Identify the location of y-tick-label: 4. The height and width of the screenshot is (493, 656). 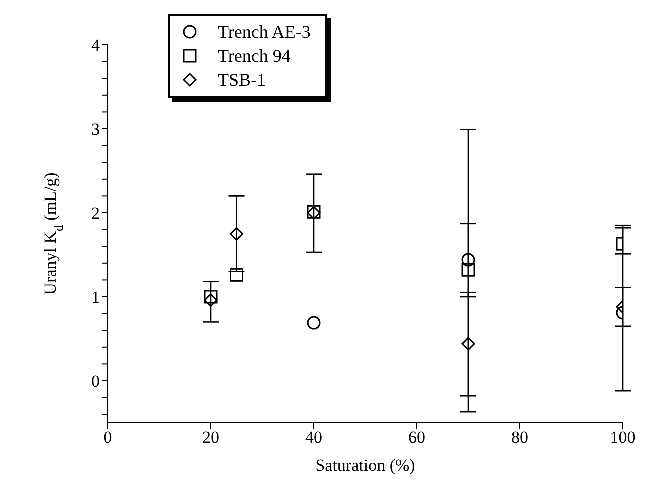
(96, 46).